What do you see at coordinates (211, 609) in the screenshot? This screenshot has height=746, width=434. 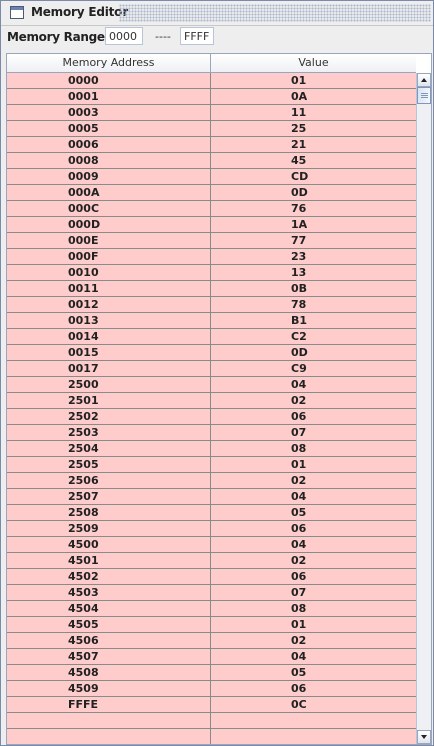 I see `table-row: 4504 08` at bounding box center [211, 609].